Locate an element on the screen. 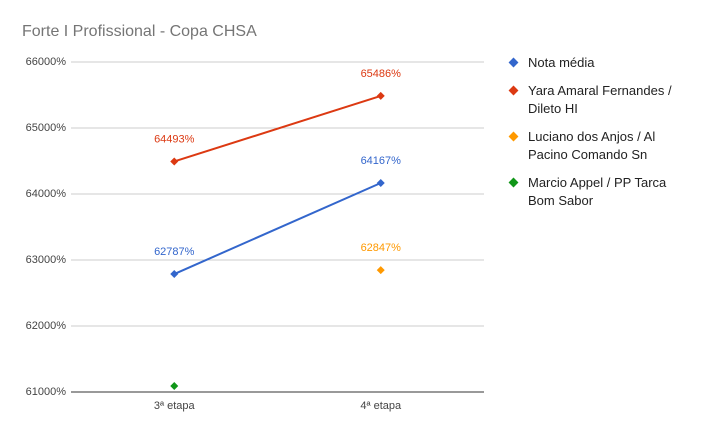 Image resolution: width=704 pixels, height=435 pixels. legend-label: Yara Amaral Fernandes / Dileto HI is located at coordinates (600, 99).